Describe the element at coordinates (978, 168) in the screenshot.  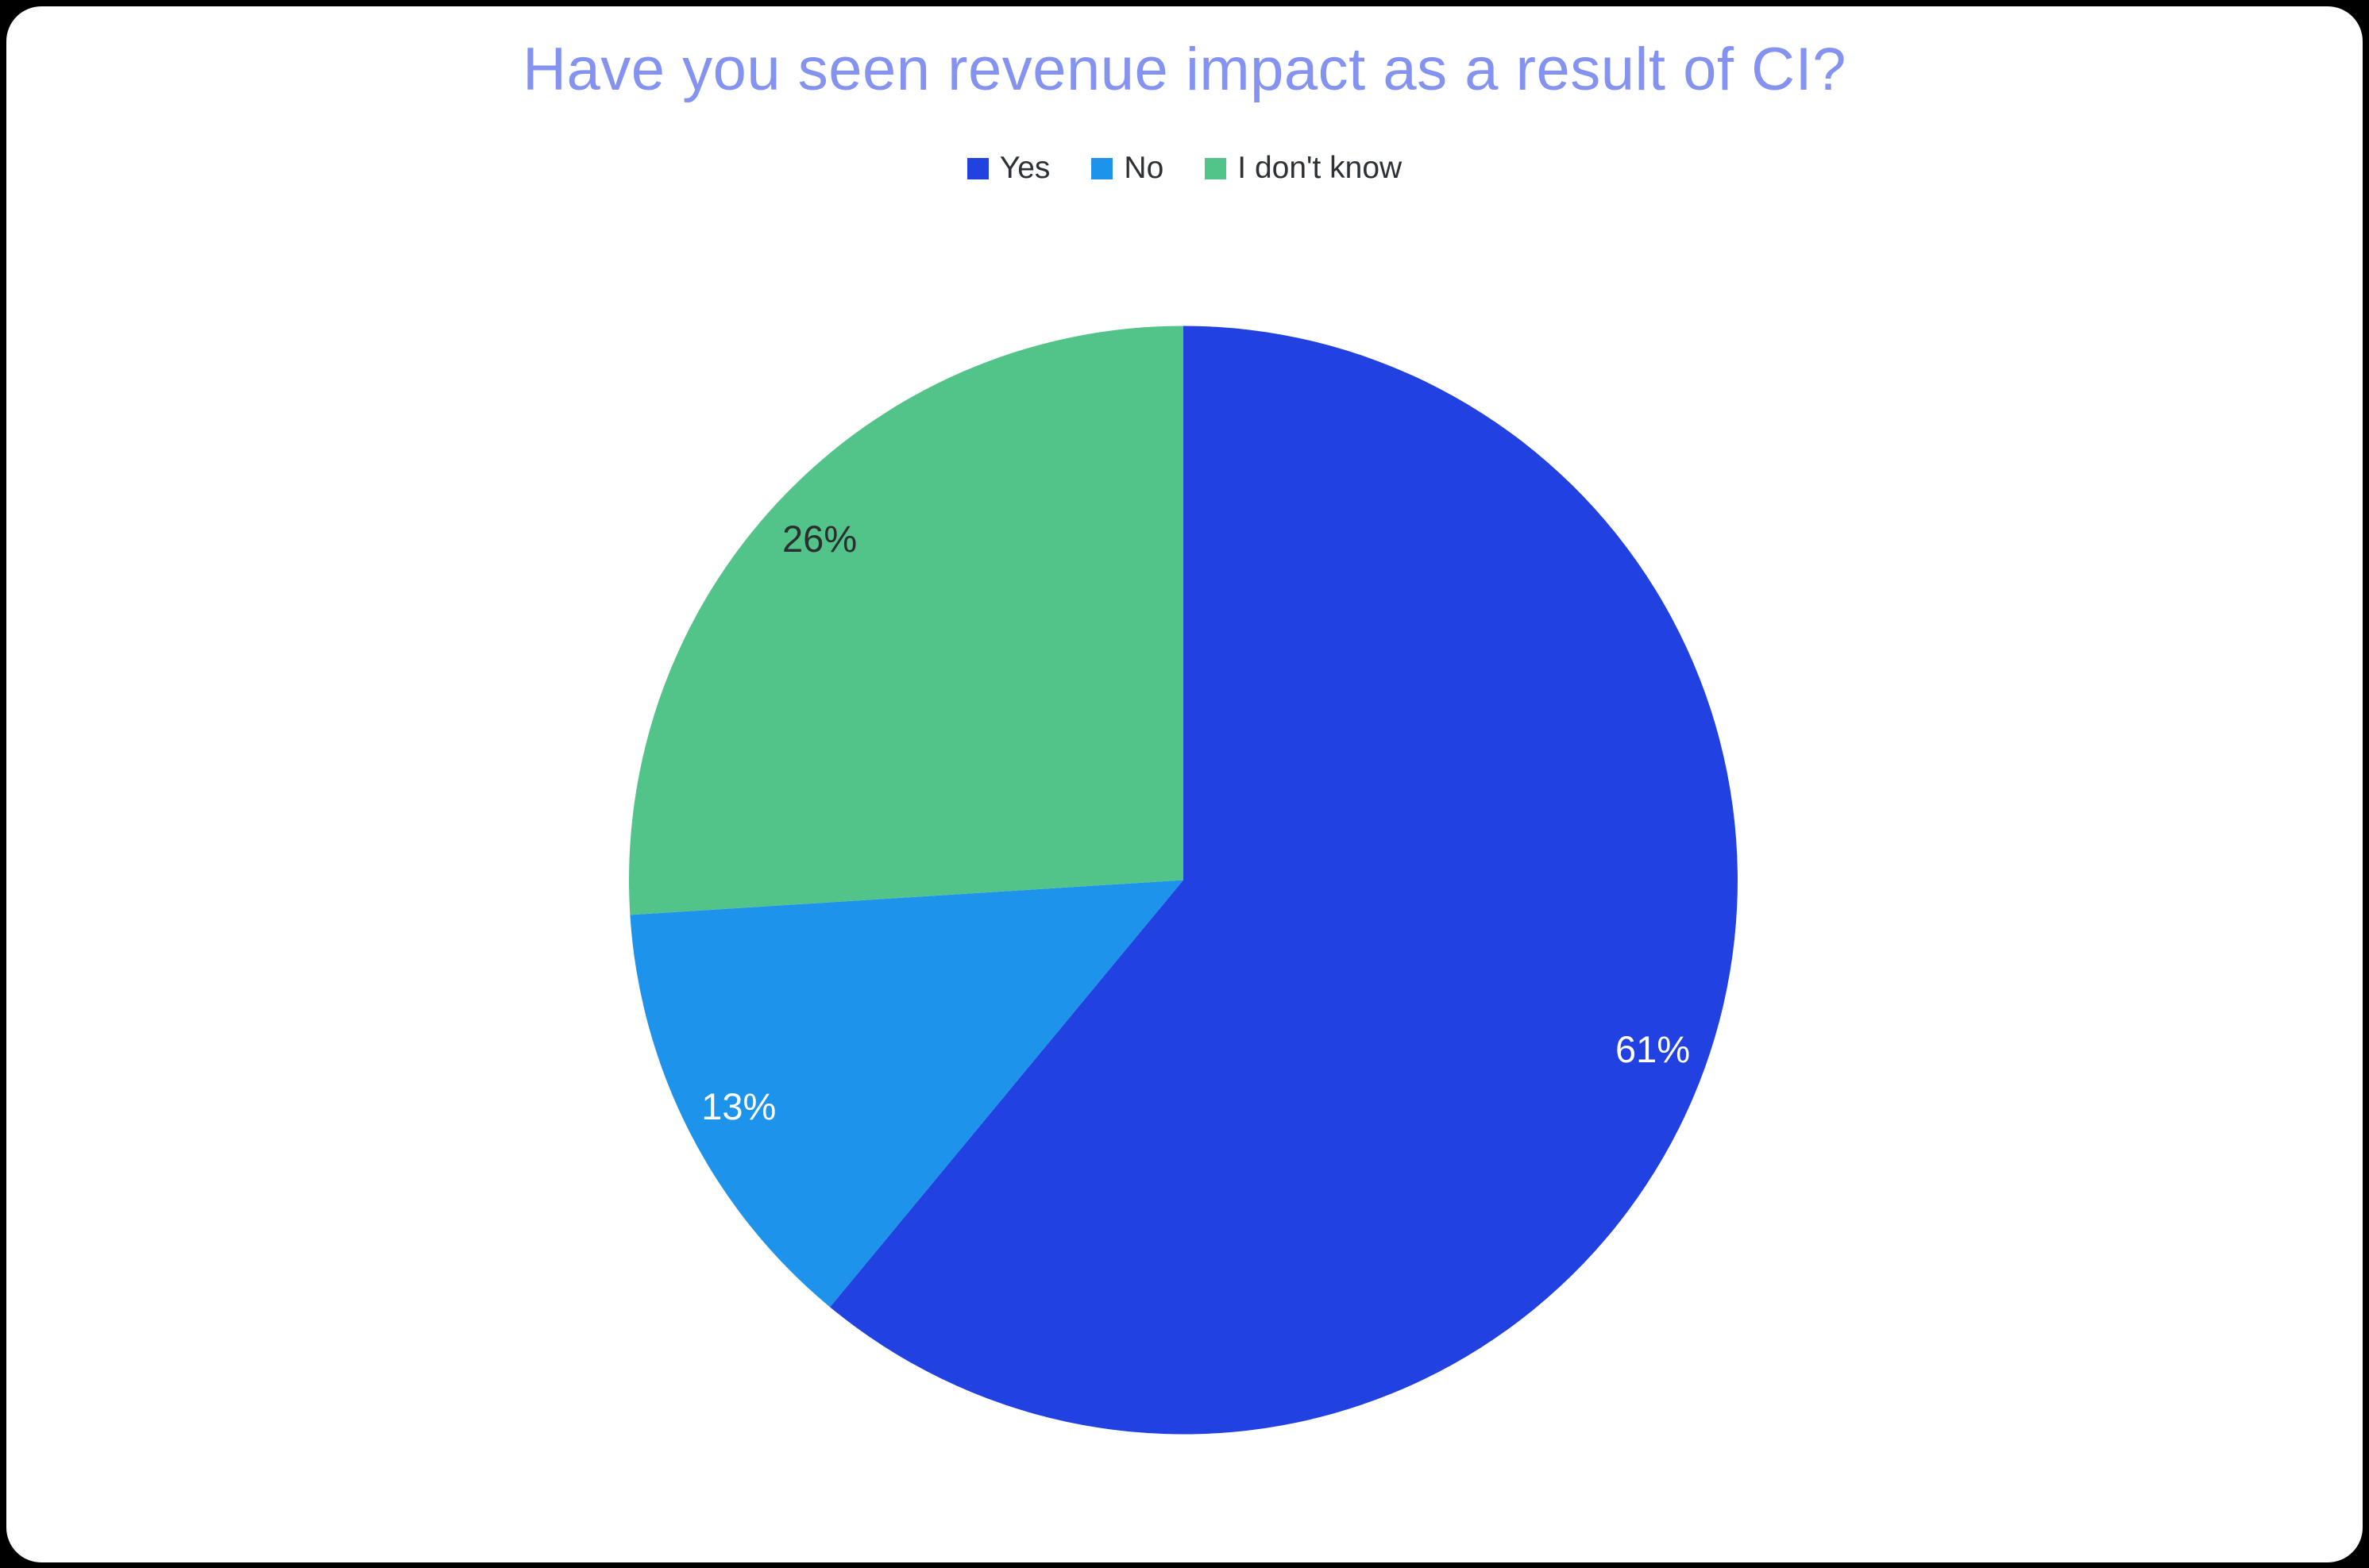
I see `legend-swatch-yes` at that location.